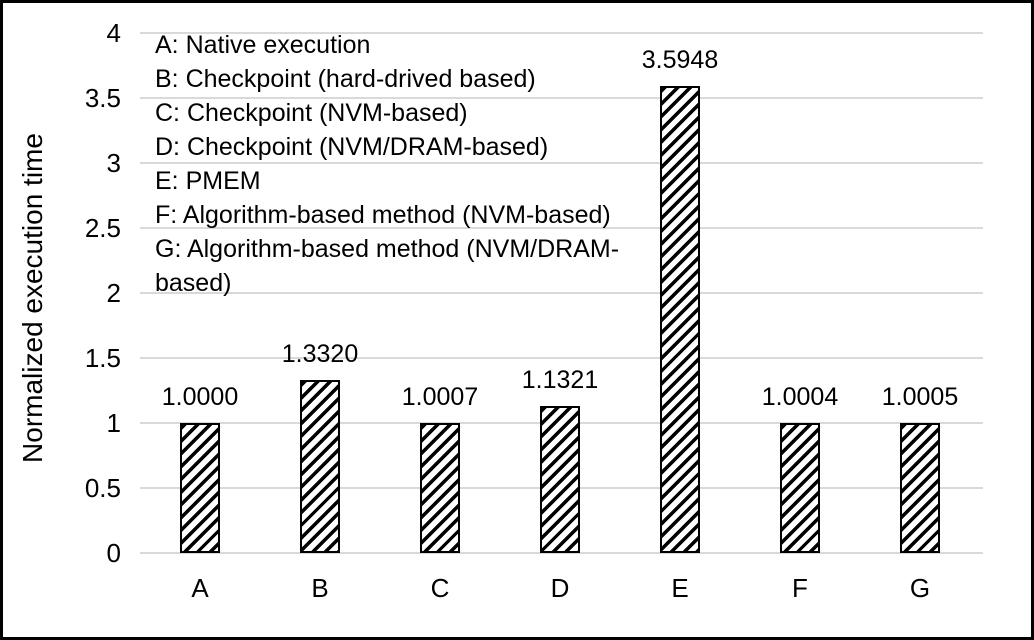  I want to click on x-tick-label-C: C, so click(440, 588).